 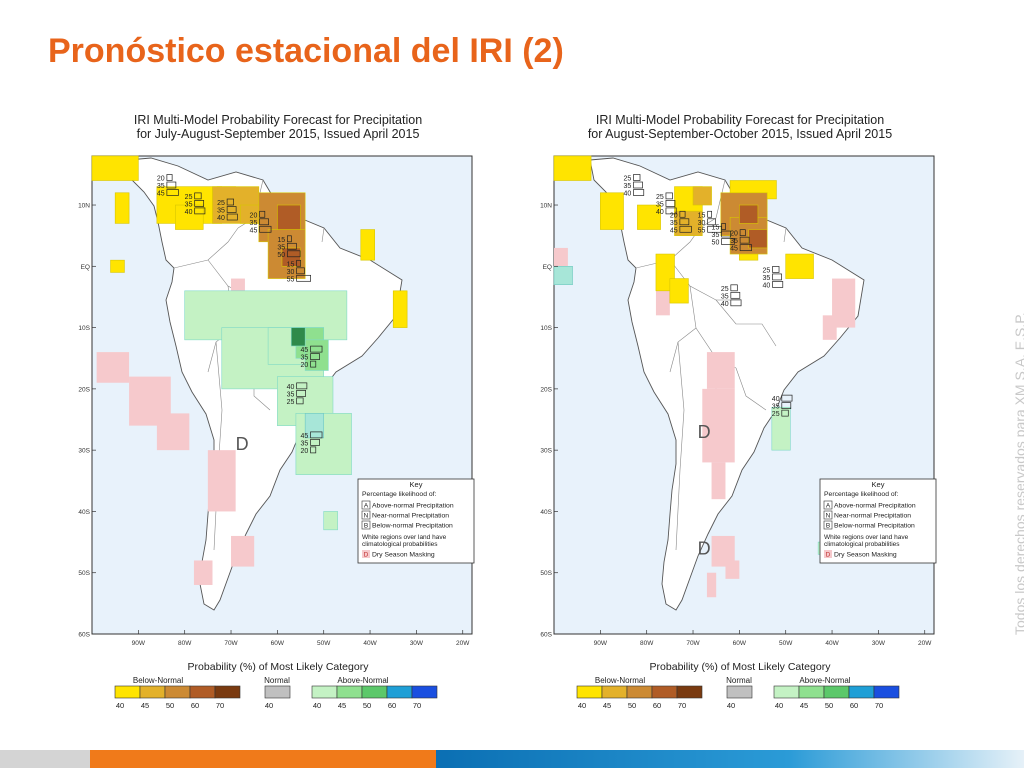 I want to click on latitude-label: 50S, so click(x=546, y=573).